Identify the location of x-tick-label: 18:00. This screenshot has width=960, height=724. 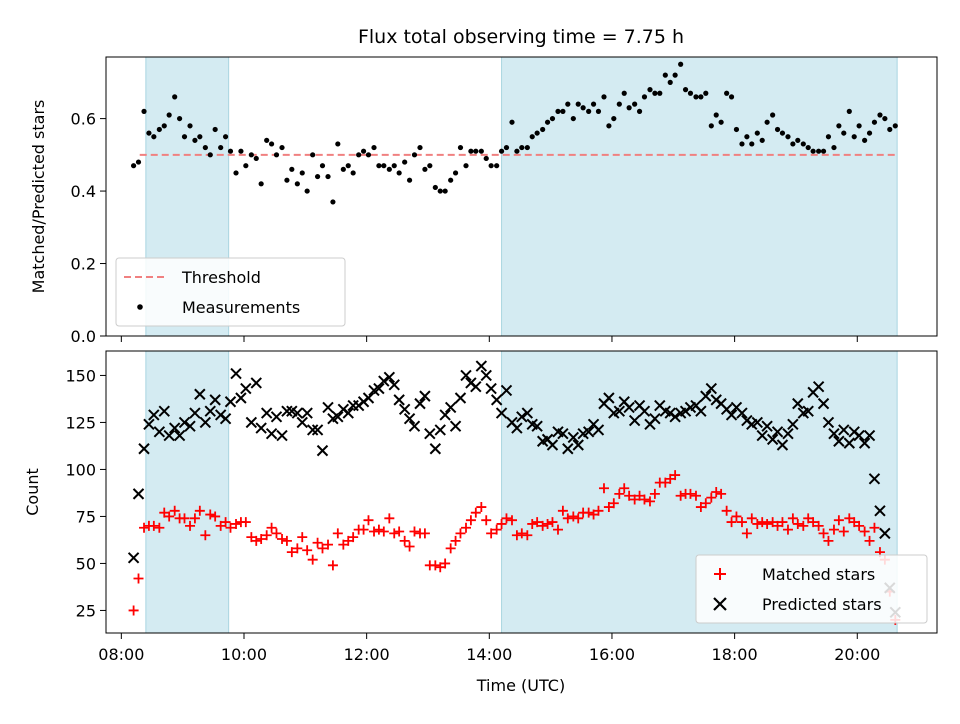
(735, 654).